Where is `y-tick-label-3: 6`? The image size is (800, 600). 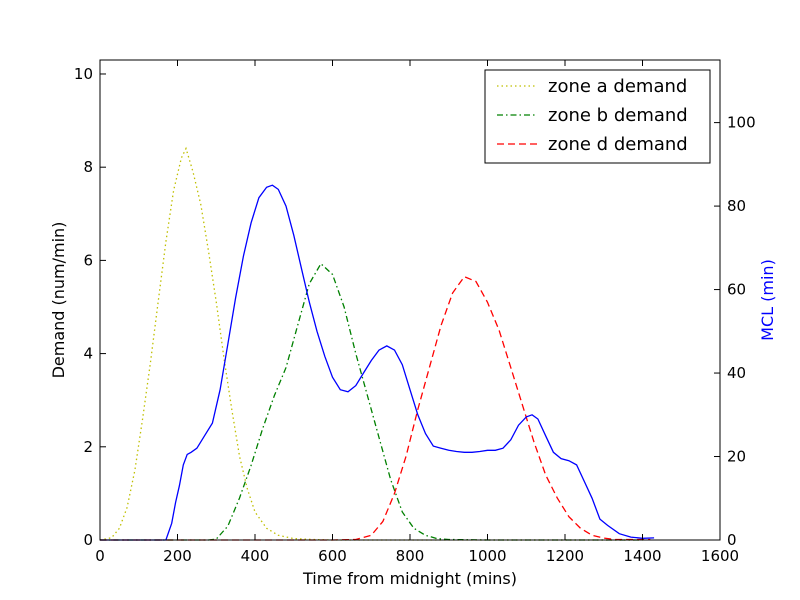 y-tick-label-3: 6 is located at coordinates (88, 260).